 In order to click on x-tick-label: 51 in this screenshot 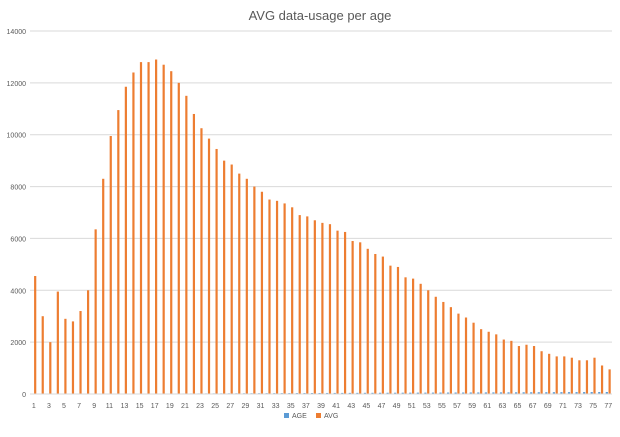, I will do `click(412, 406)`.